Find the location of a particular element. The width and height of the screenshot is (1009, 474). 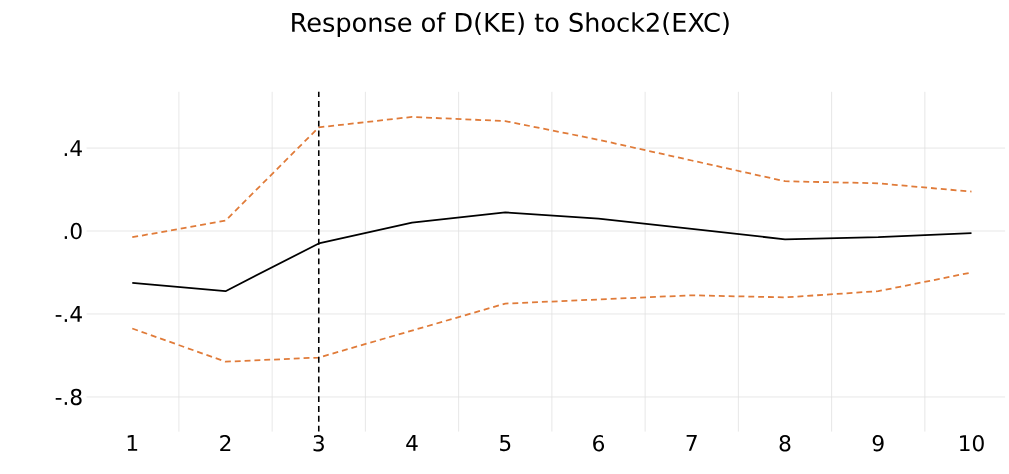

x-tick-label: 5 is located at coordinates (505, 443).